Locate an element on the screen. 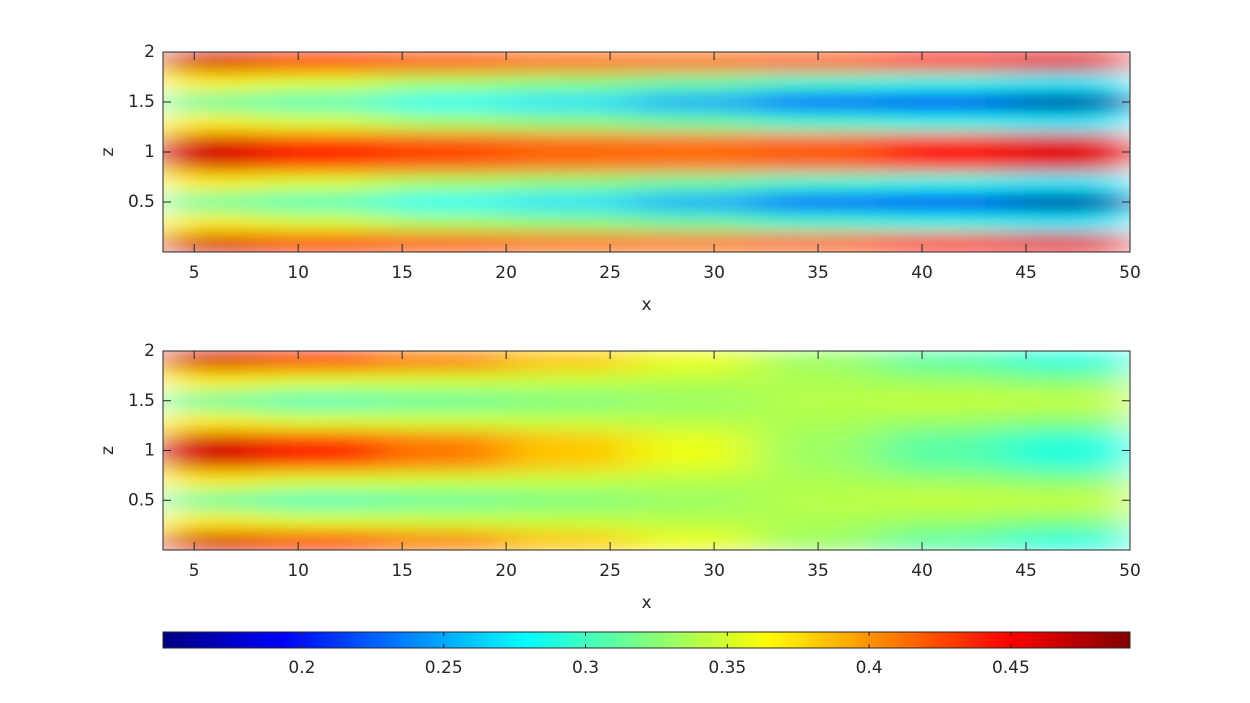 This screenshot has height=703, width=1250. colorbar-tick-label: 0.4 is located at coordinates (869, 668).